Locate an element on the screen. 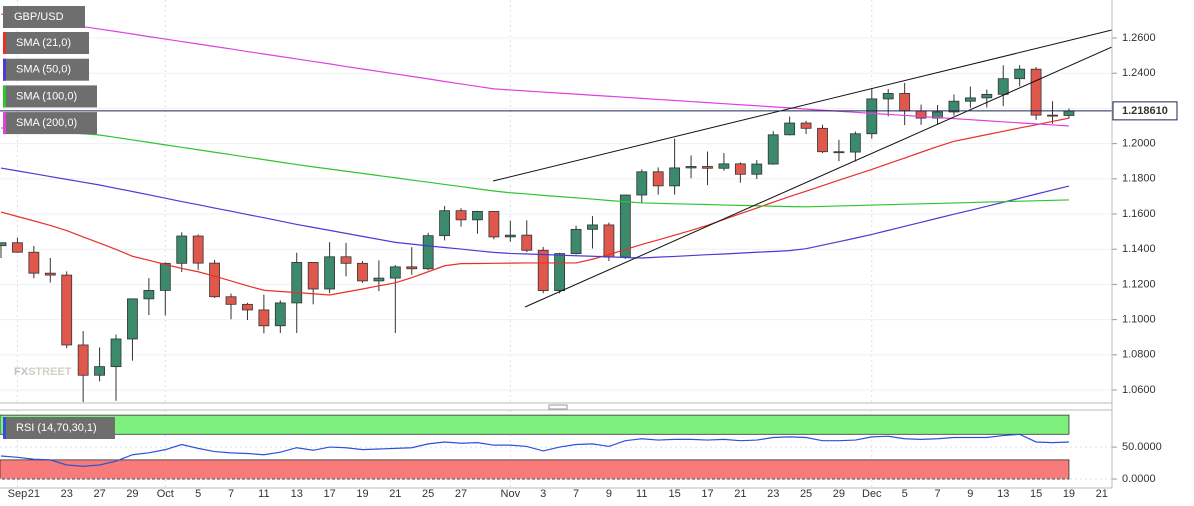  last-price-label: 1.218610 is located at coordinates (1145, 111).